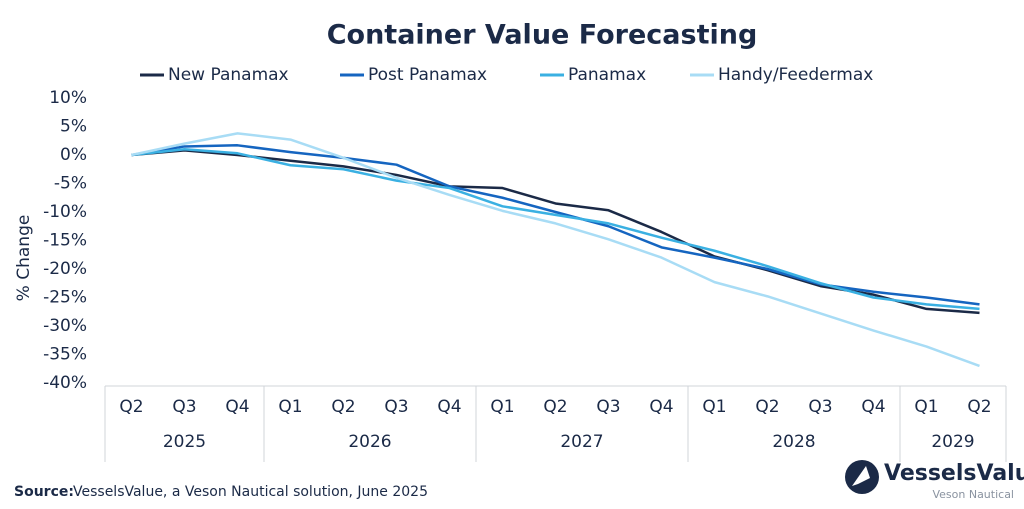 This screenshot has width=1024, height=509. What do you see at coordinates (607, 75) in the screenshot?
I see `legend-label: Panamax` at bounding box center [607, 75].